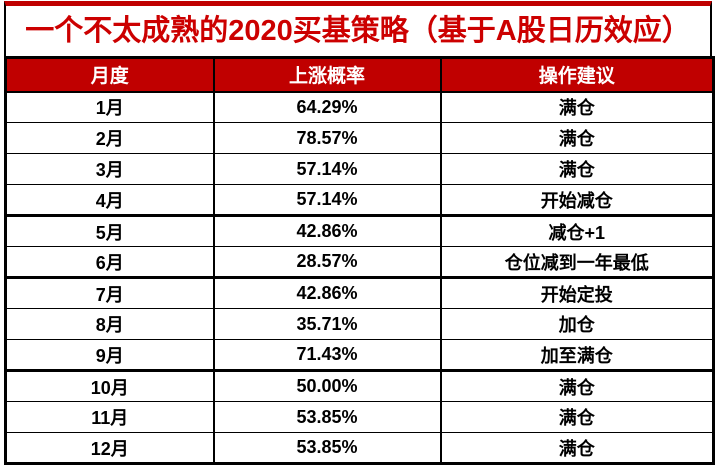 This screenshot has height=475, width=726. I want to click on cell-month: 7月, so click(109, 293).